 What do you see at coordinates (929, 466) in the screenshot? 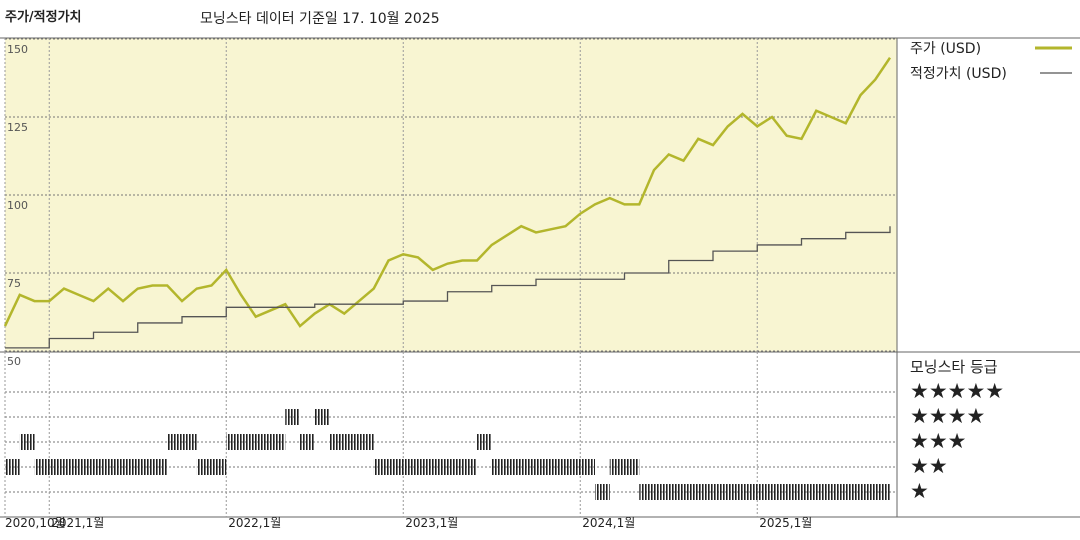
I see `rating-label: ★★` at bounding box center [929, 466].